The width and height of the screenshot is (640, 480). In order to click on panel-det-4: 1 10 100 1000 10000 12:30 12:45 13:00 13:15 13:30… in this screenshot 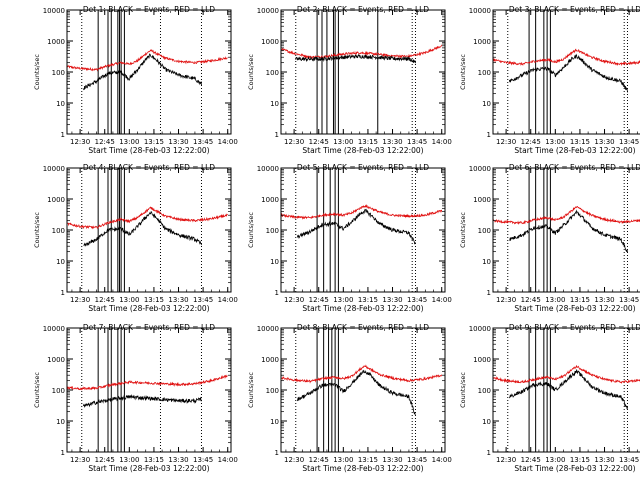, I will do `click(135, 238)`.